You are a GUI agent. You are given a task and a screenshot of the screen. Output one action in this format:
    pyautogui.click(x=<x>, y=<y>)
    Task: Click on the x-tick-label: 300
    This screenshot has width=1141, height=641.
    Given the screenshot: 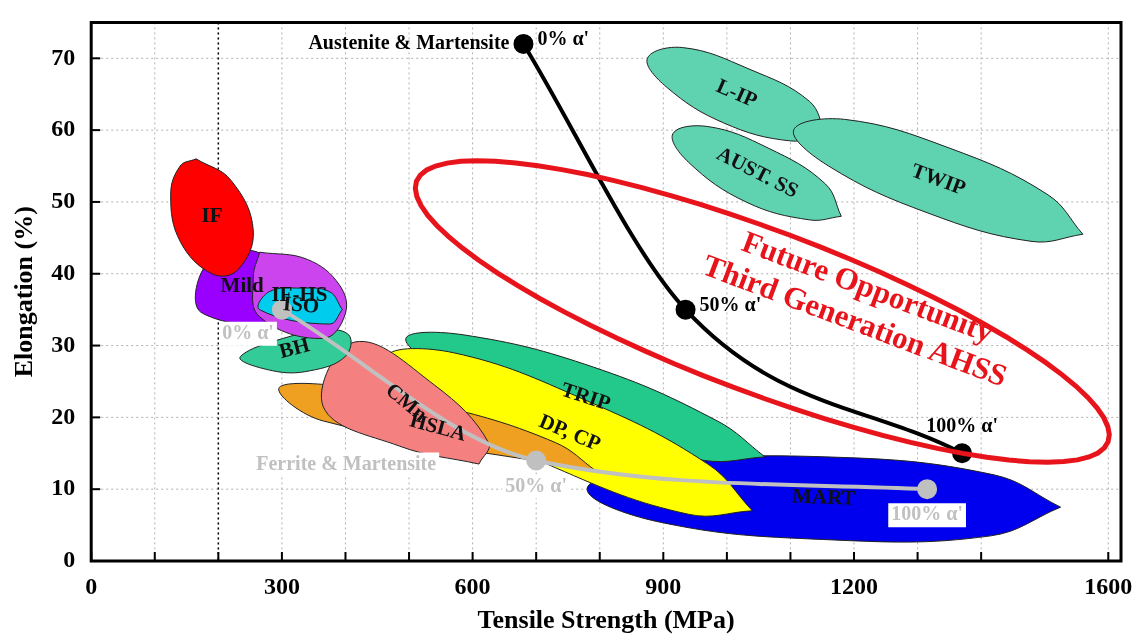 What is the action you would take?
    pyautogui.click(x=281, y=585)
    